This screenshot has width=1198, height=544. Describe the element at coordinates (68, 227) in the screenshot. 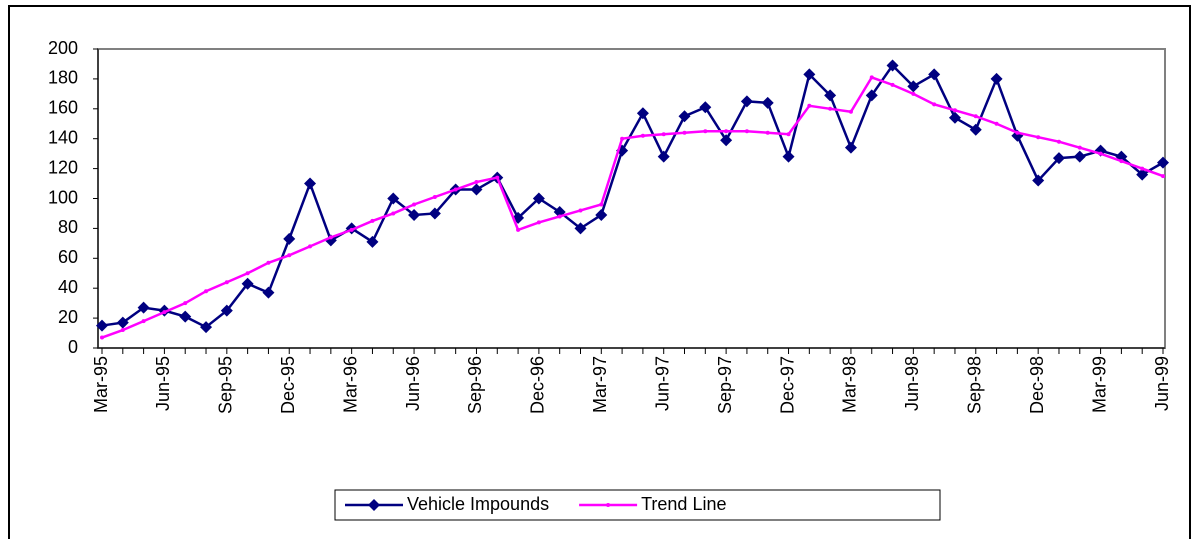

I see `y-tick-label: 80` at that location.